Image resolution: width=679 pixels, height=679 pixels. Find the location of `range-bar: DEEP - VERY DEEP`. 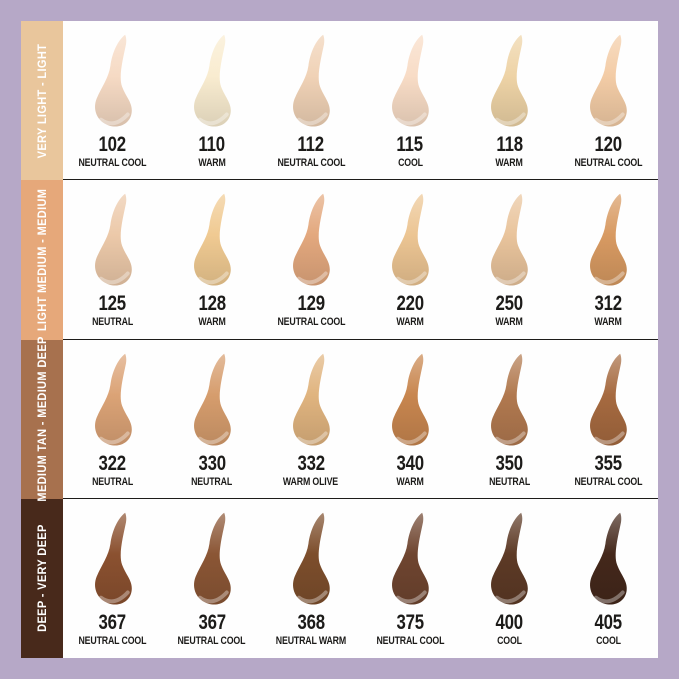

range-bar: DEEP - VERY DEEP is located at coordinates (42, 578).